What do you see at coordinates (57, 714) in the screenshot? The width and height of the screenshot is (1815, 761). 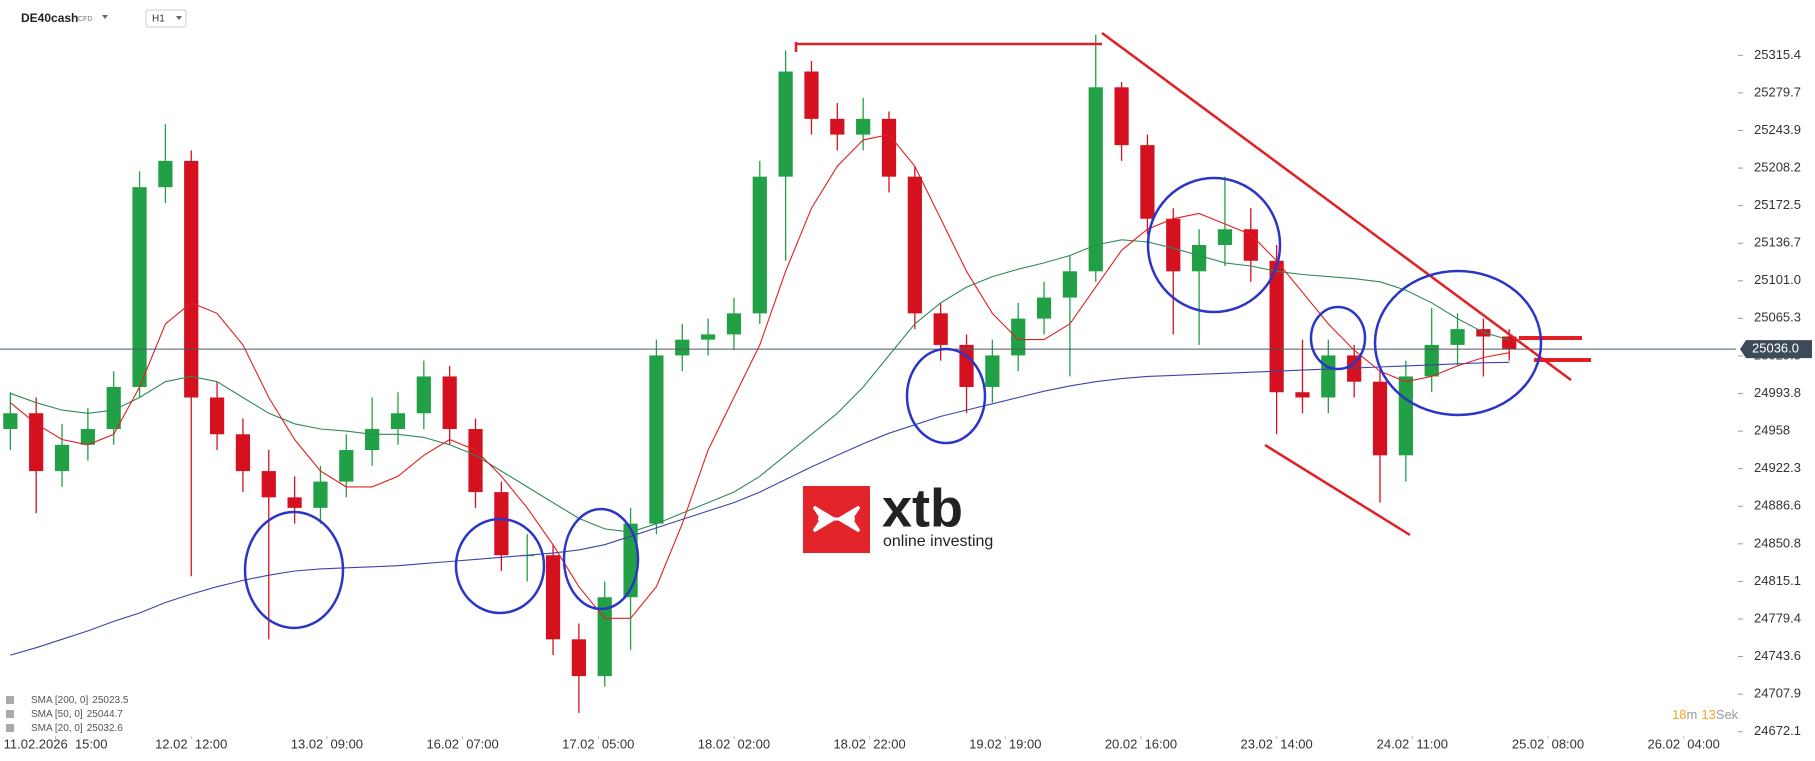 I see `legend-name: SMA [50, 0]` at bounding box center [57, 714].